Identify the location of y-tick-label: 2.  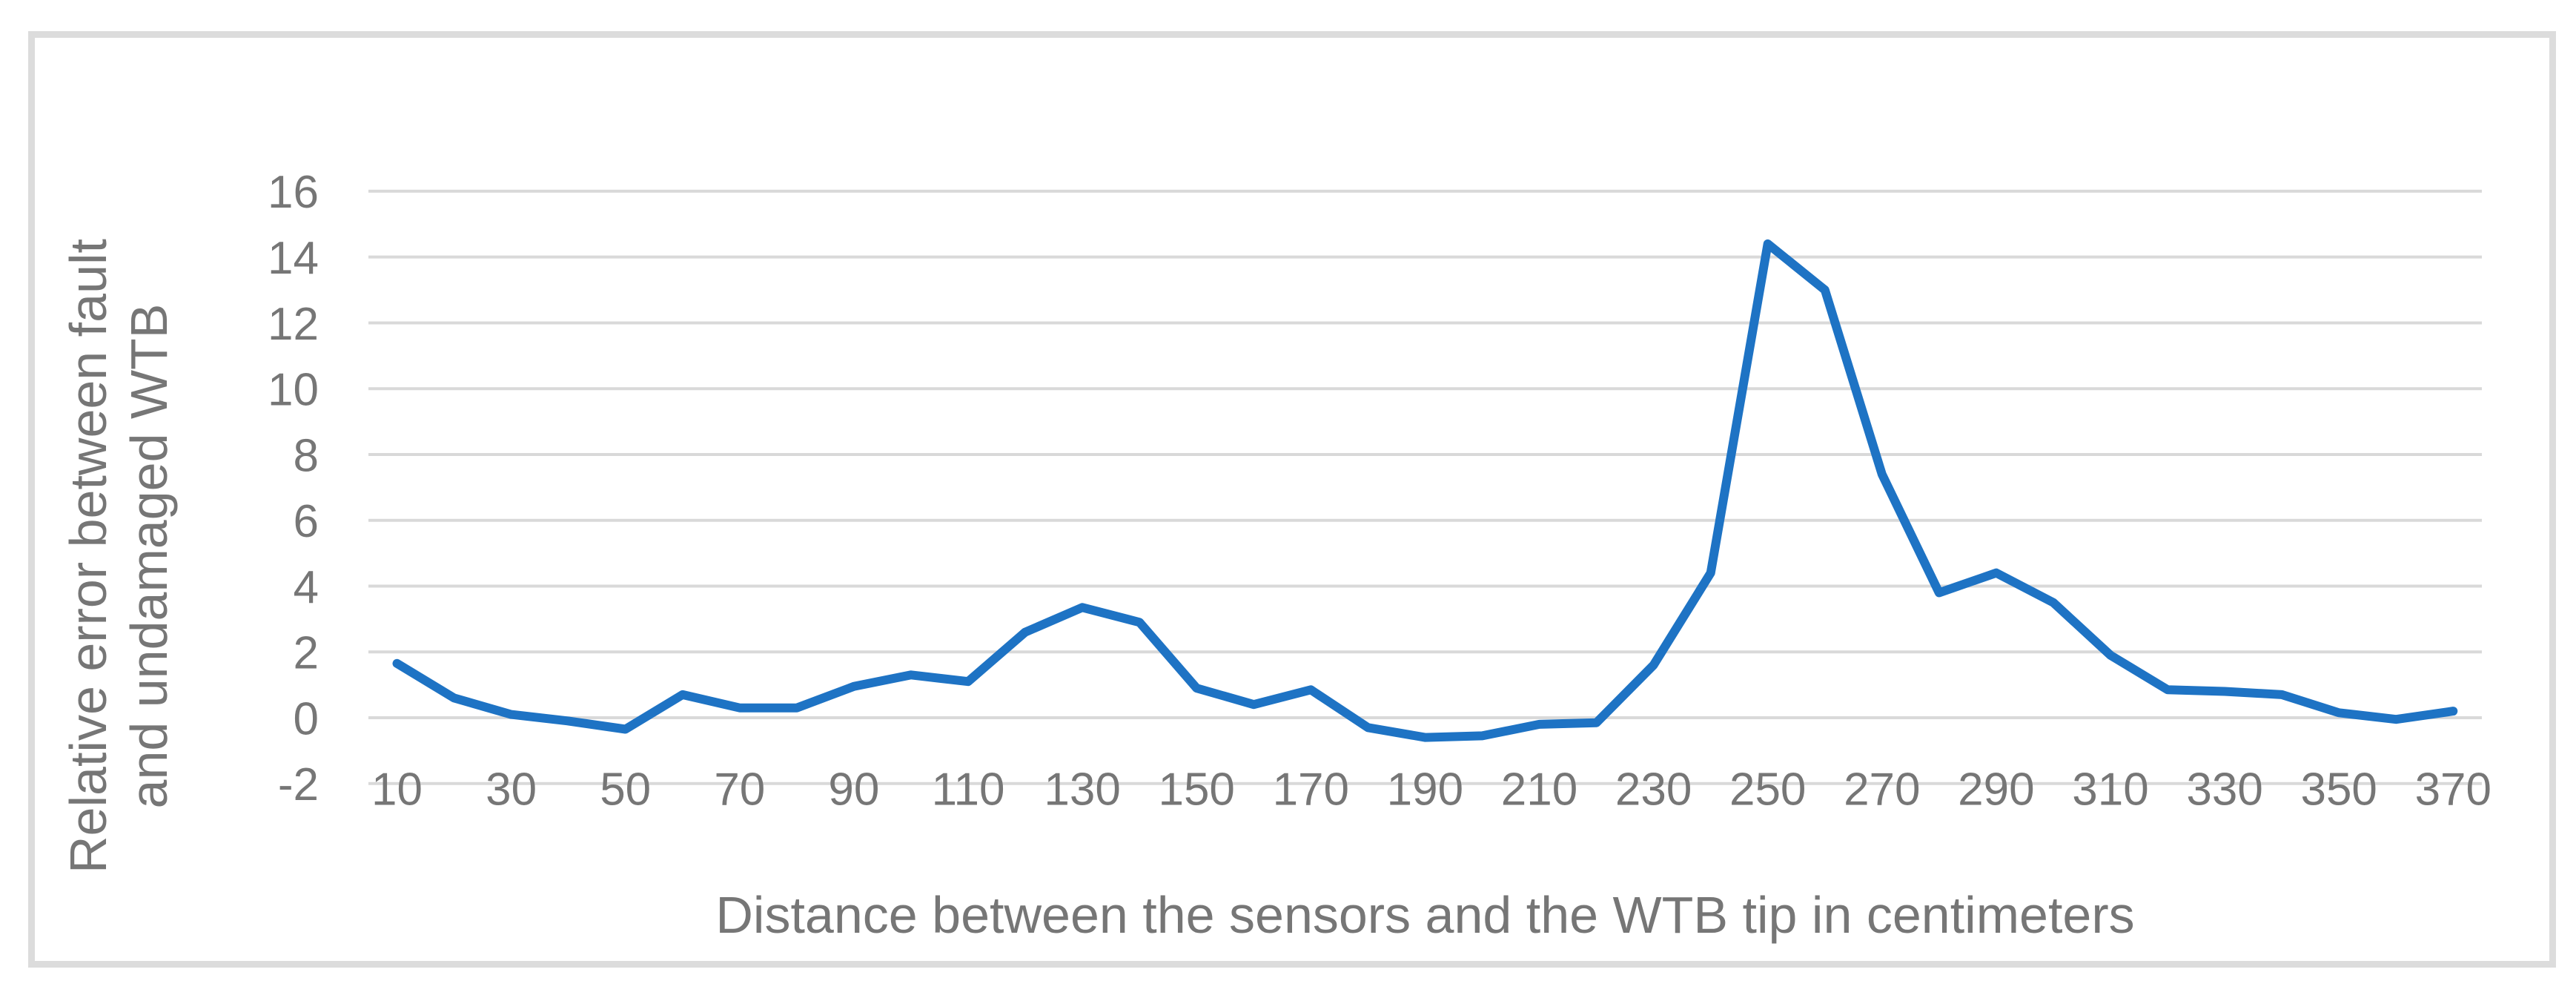
(306, 653).